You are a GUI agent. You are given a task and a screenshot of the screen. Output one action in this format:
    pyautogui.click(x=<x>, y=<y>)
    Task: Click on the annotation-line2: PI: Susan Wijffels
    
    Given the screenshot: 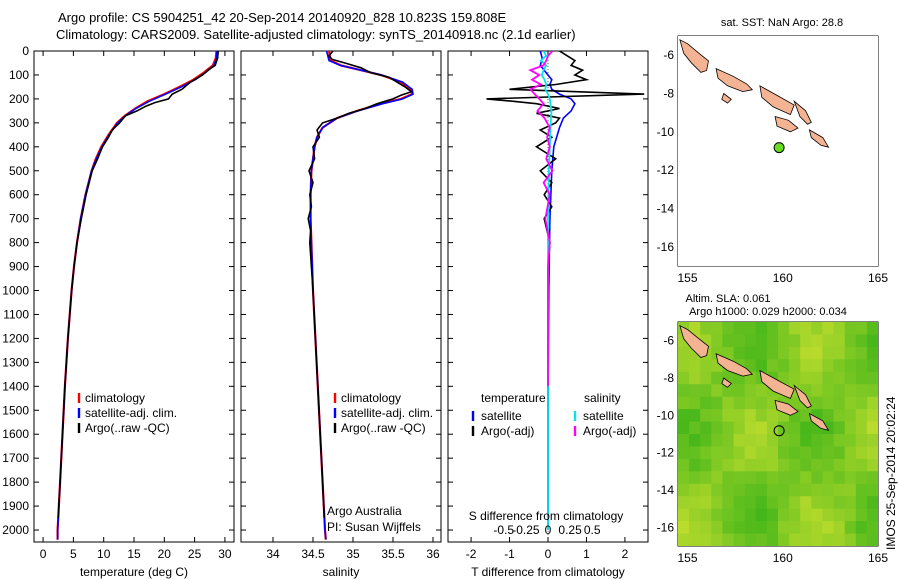 What is the action you would take?
    pyautogui.click(x=374, y=527)
    